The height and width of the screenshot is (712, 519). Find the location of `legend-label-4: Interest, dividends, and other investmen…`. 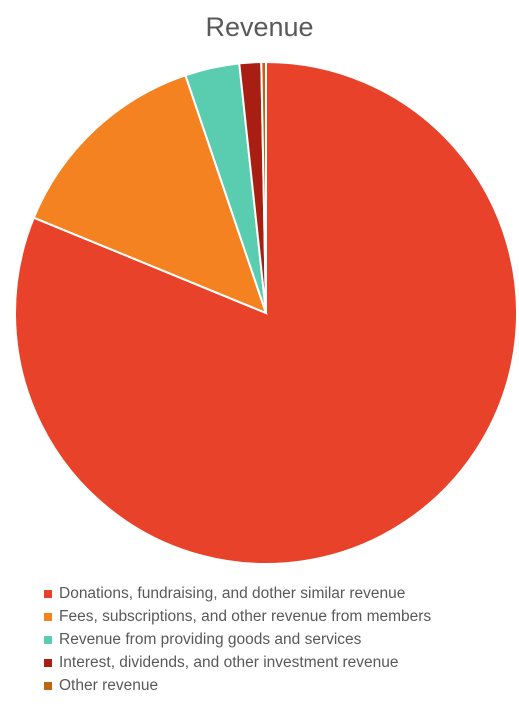

legend-label-4: Interest, dividends, and other investmen… is located at coordinates (229, 662).